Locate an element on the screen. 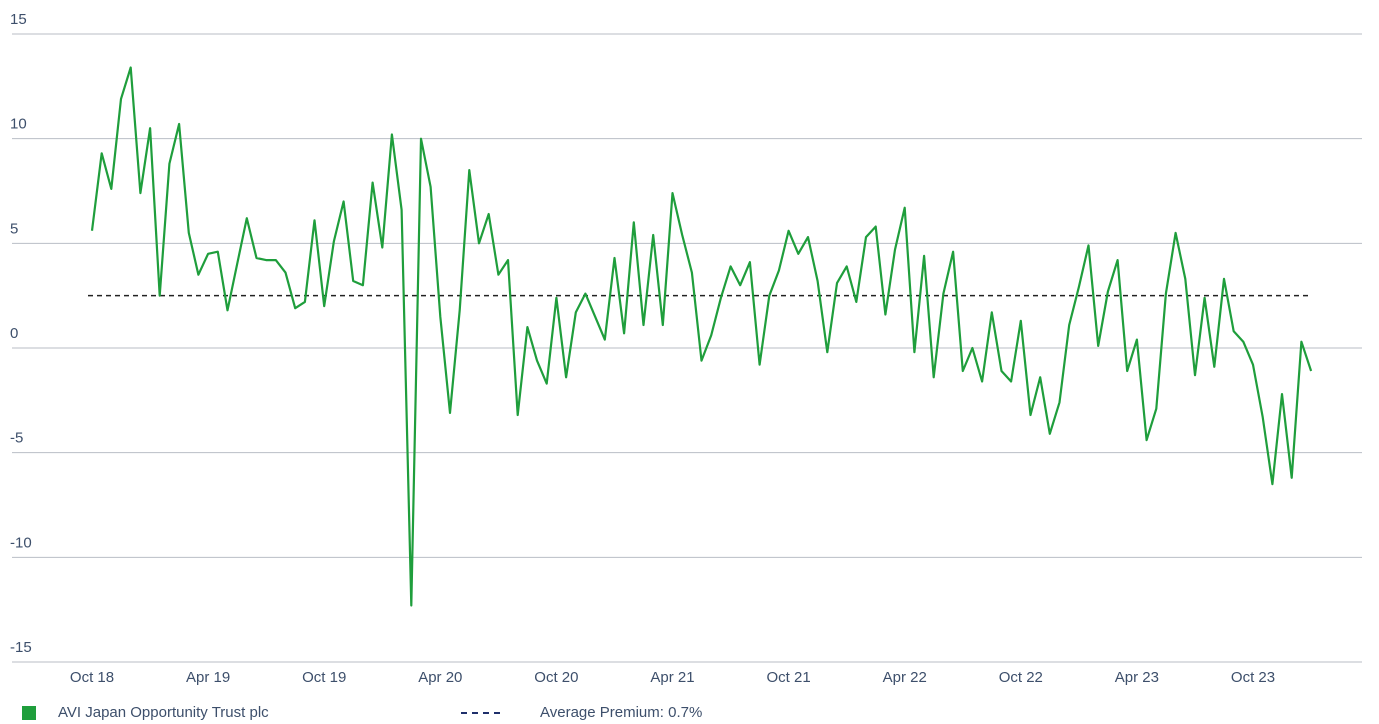 The image size is (1379, 724). x-tick-label: Oct 18 is located at coordinates (92, 677).